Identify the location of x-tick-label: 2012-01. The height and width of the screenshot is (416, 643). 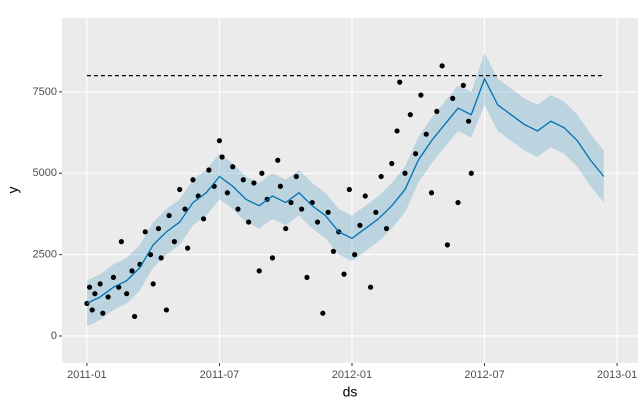
(352, 375).